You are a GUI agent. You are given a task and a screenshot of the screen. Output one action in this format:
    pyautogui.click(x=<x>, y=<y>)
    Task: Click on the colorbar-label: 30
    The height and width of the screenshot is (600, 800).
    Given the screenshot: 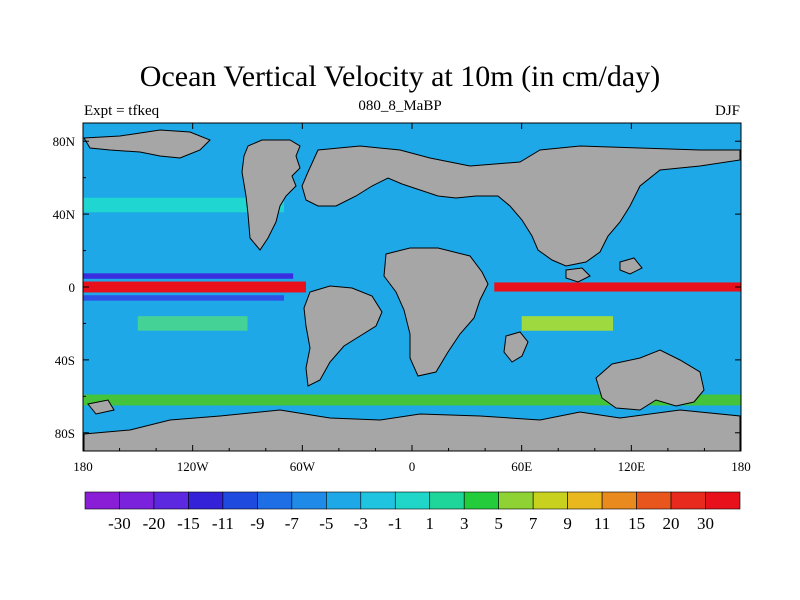 What is the action you would take?
    pyautogui.click(x=705, y=523)
    